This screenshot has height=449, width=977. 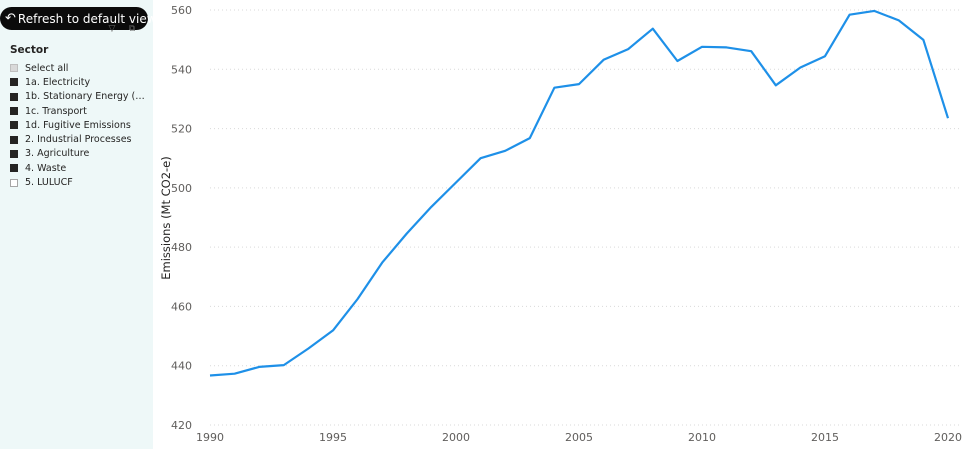 What do you see at coordinates (456, 437) in the screenshot?
I see `x-tick-label: 2000` at bounding box center [456, 437].